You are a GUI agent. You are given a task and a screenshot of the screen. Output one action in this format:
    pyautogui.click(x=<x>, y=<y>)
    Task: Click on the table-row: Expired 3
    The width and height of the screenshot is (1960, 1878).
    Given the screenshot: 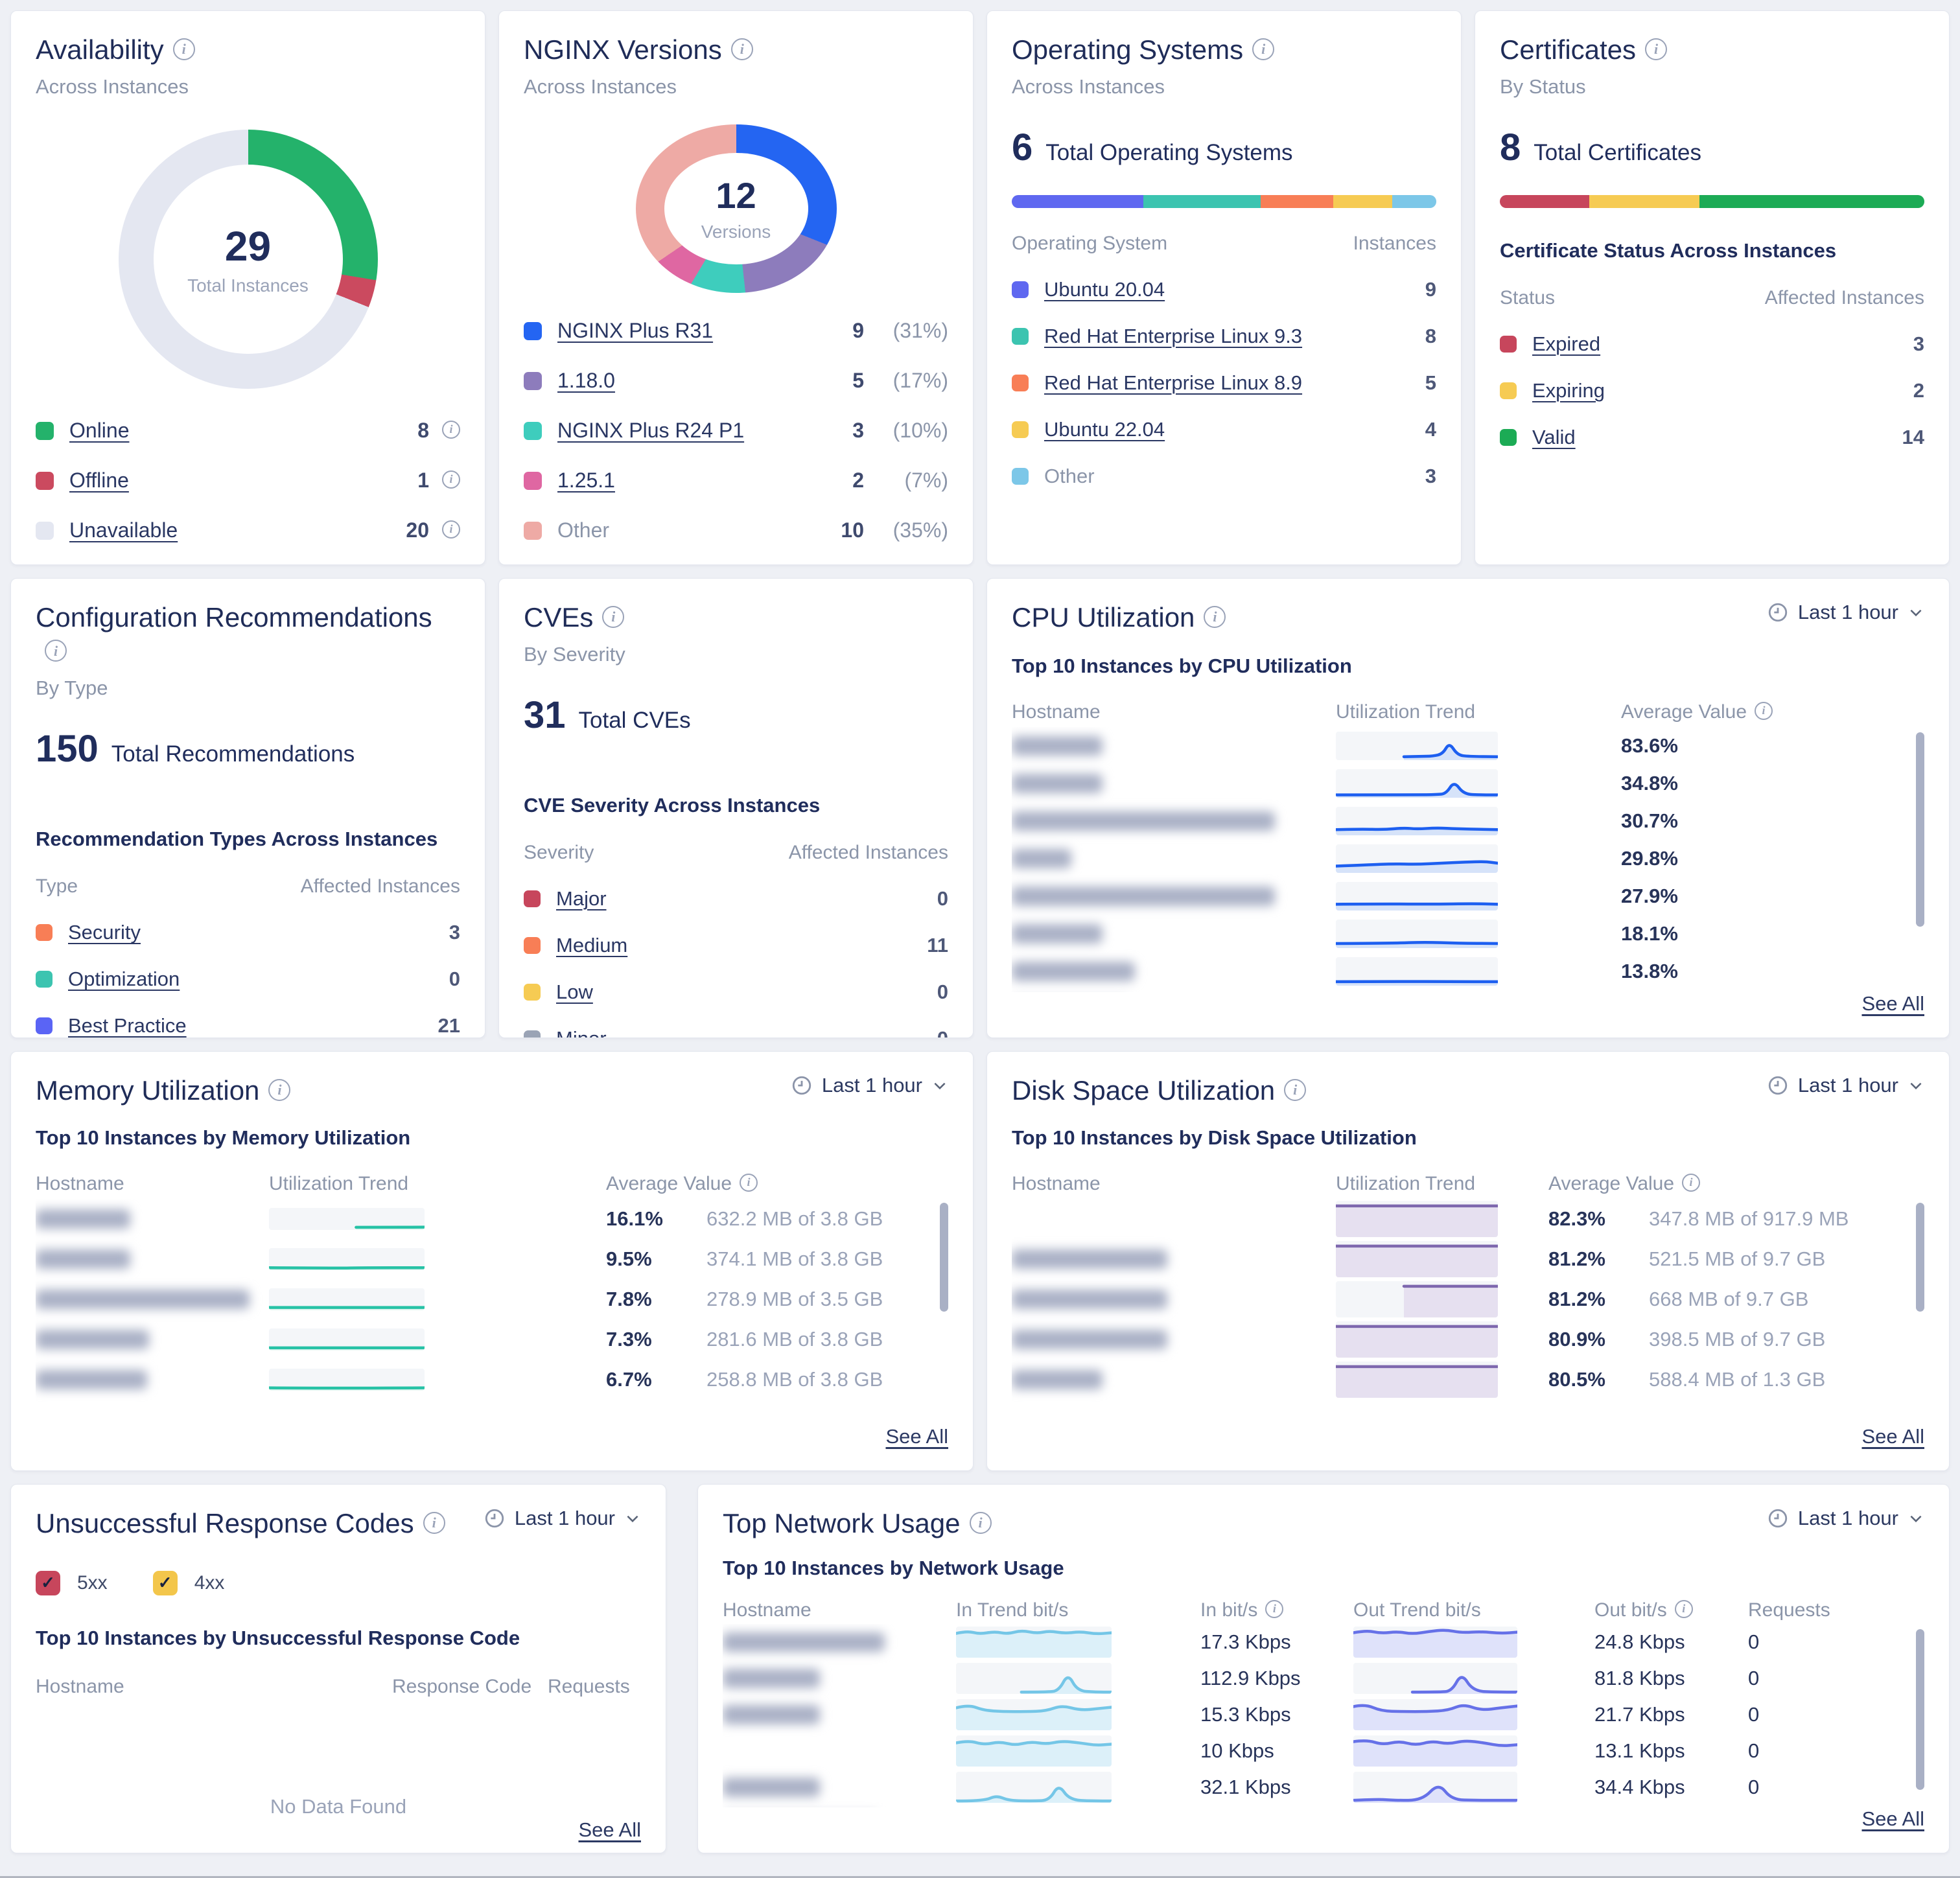 What is the action you would take?
    pyautogui.click(x=1712, y=344)
    